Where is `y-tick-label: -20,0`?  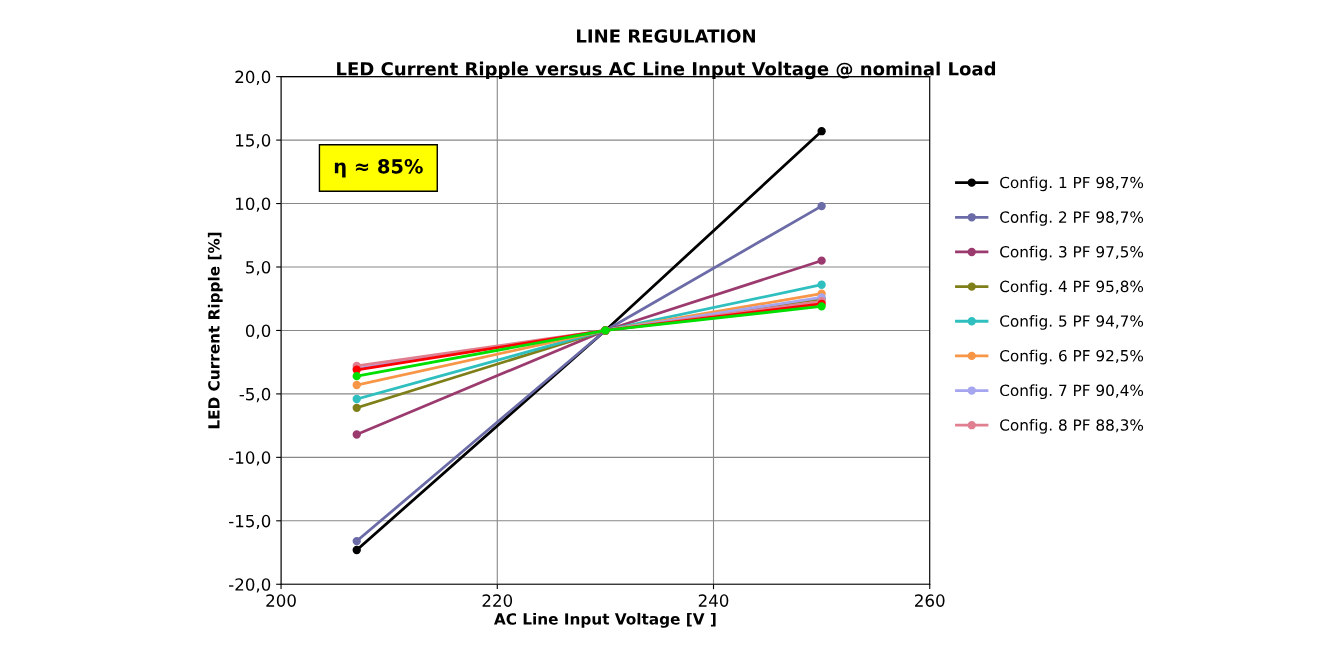 y-tick-label: -20,0 is located at coordinates (250, 585).